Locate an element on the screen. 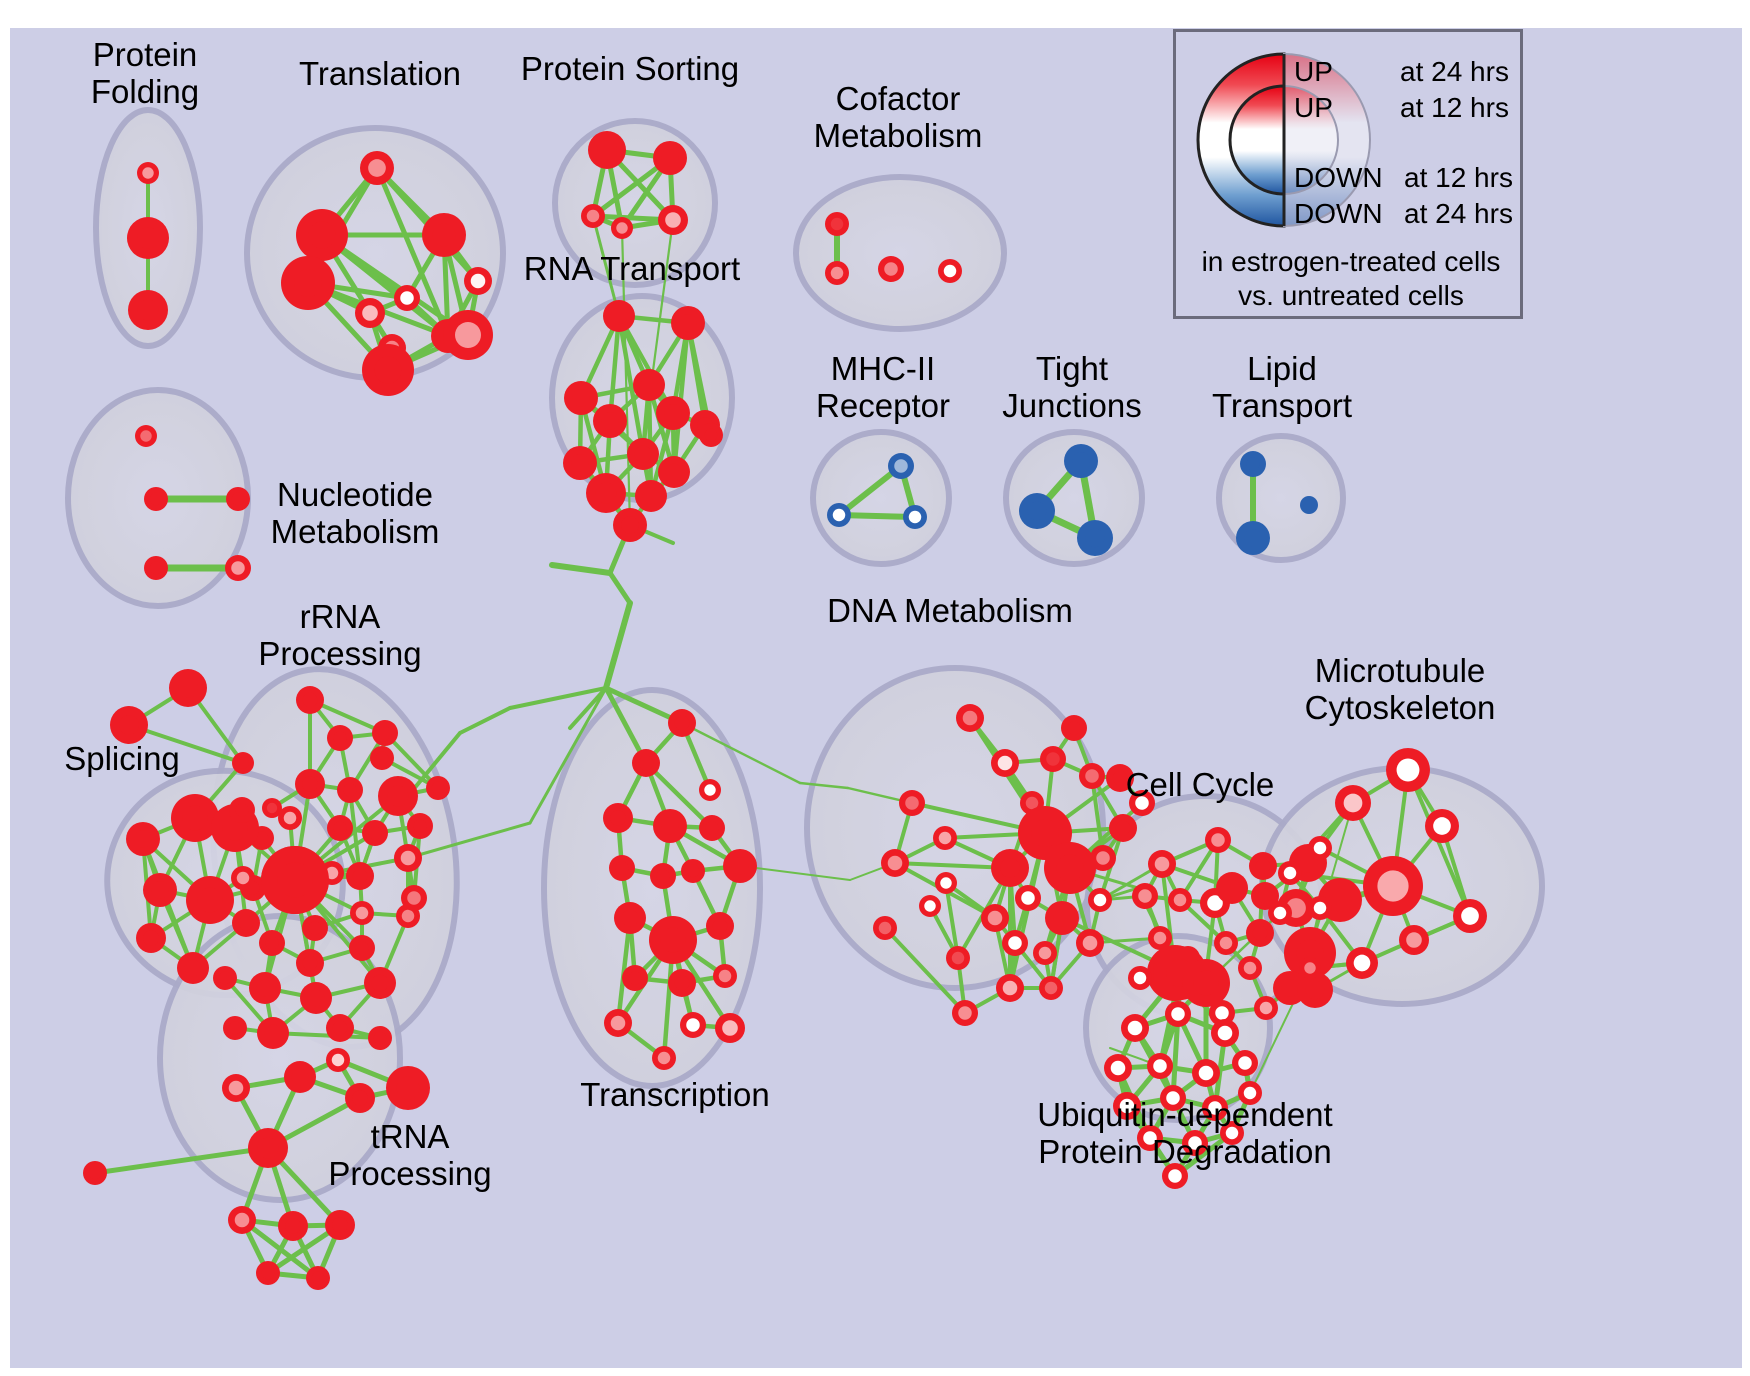  cluster-label-protein-sorting: Protein Sorting is located at coordinates (630, 68).